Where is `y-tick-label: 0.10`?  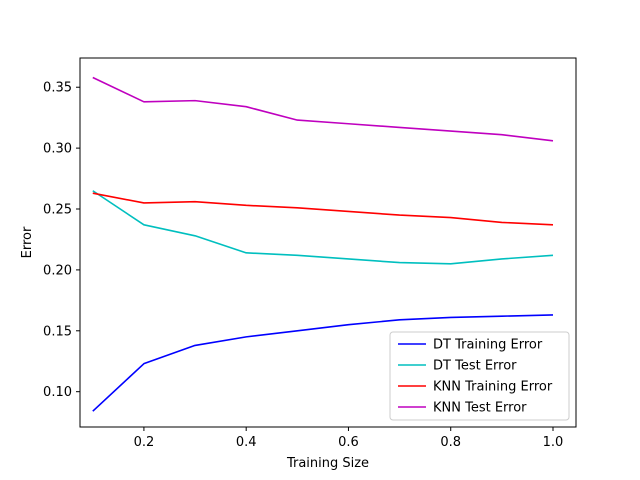 y-tick-label: 0.10 is located at coordinates (57, 392).